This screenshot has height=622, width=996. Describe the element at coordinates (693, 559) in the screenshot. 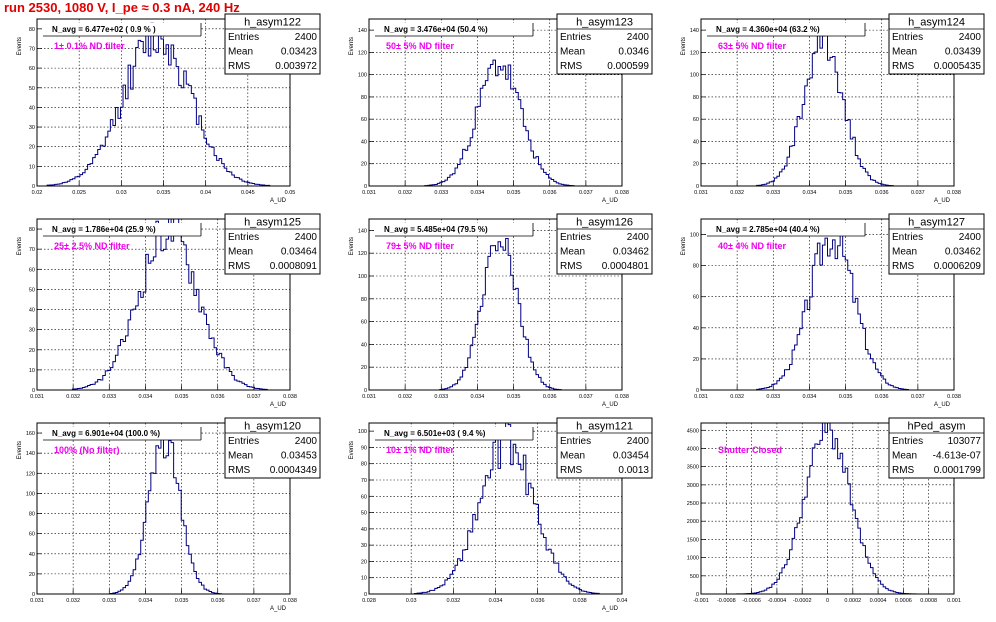

I see `y-tick-label: 1000` at that location.